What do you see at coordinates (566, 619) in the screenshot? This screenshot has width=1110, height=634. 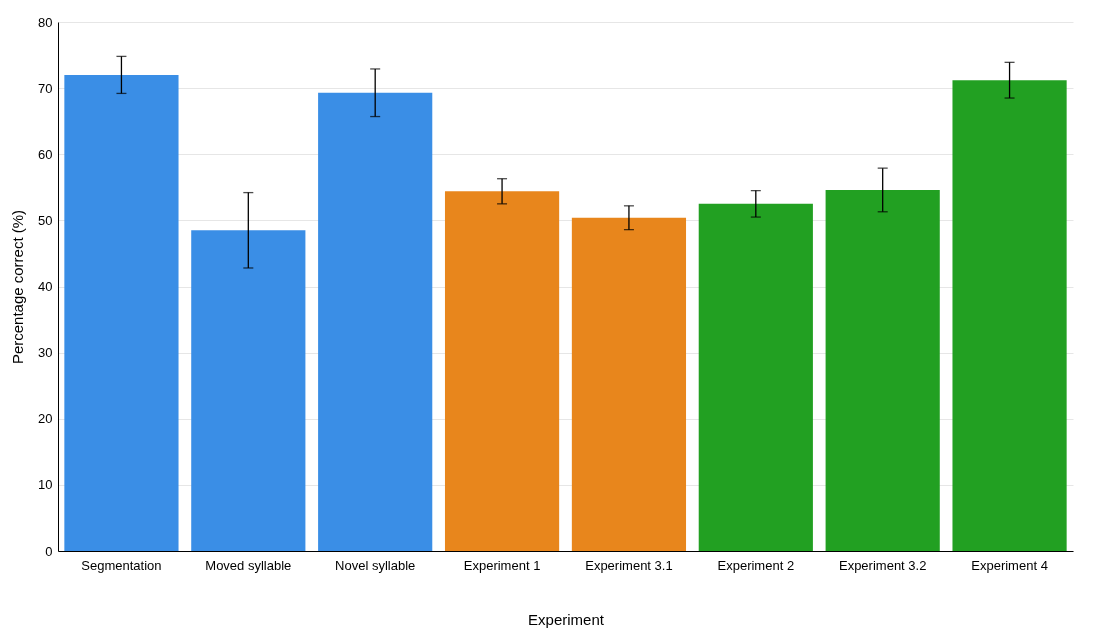 I see `x-axis-title: Experiment` at bounding box center [566, 619].